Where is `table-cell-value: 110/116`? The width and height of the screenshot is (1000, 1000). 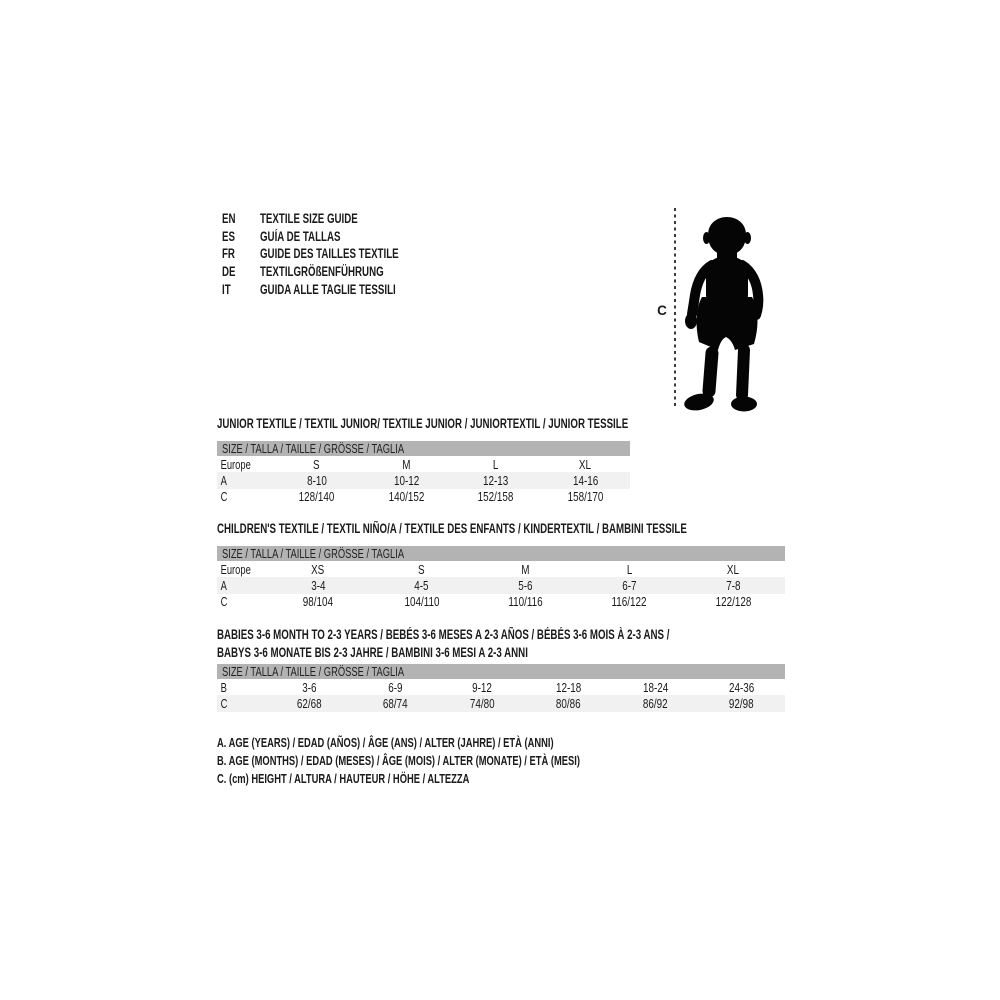 table-cell-value: 110/116 is located at coordinates (525, 602).